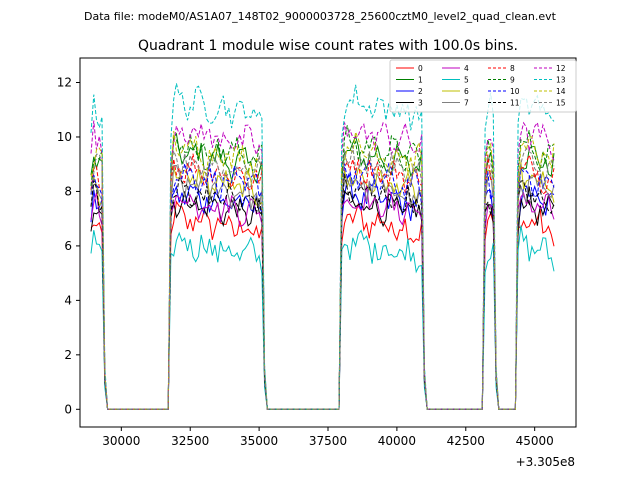 The height and width of the screenshot is (480, 640). I want to click on legend-label-12: 12, so click(561, 68).